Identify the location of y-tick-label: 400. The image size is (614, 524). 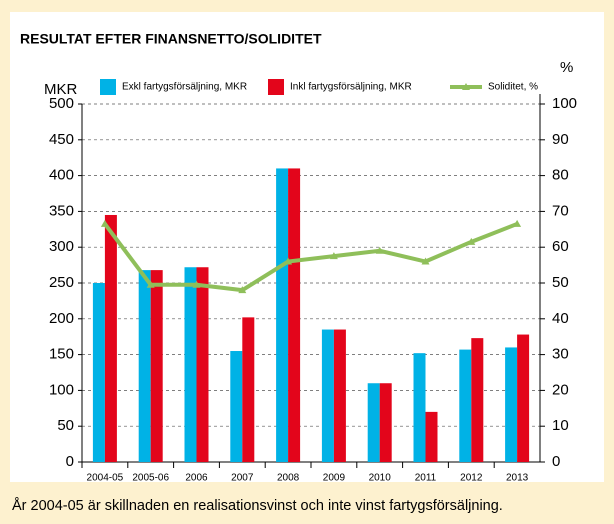
(61, 175).